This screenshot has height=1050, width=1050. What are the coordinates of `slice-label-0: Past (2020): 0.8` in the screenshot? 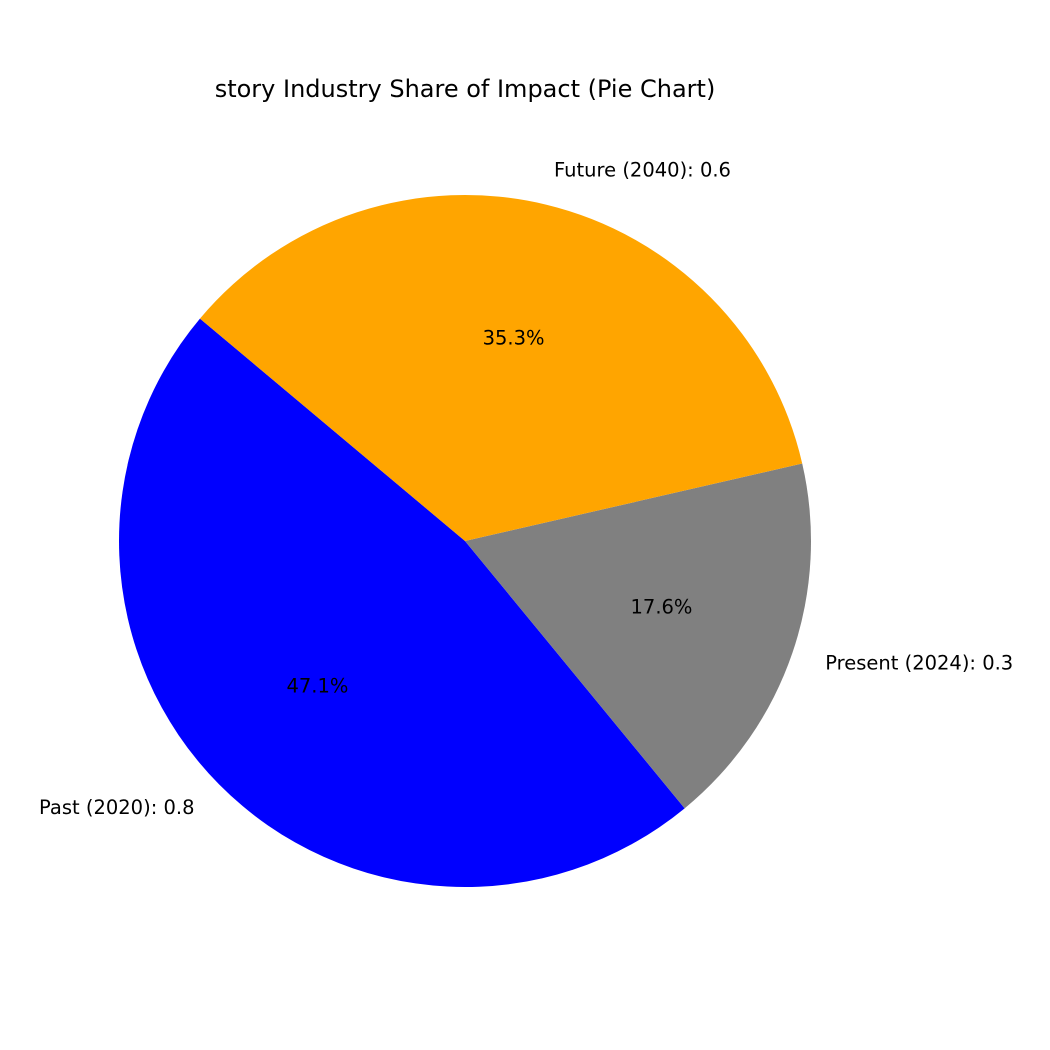 It's located at (116, 807).